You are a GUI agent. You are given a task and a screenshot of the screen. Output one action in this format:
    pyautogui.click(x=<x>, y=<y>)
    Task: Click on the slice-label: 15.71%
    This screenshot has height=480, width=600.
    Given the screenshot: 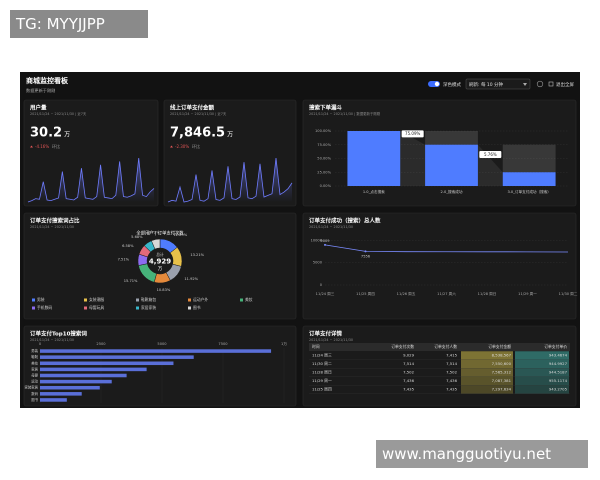 What is the action you would take?
    pyautogui.click(x=131, y=281)
    